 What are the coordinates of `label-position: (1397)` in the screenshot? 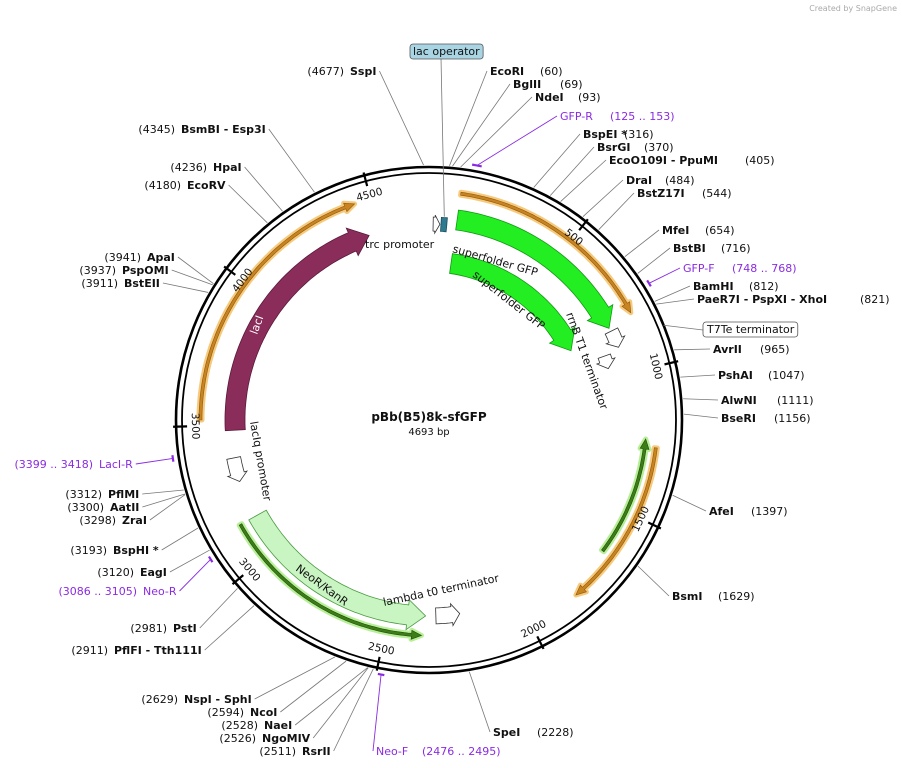 It's located at (769, 511).